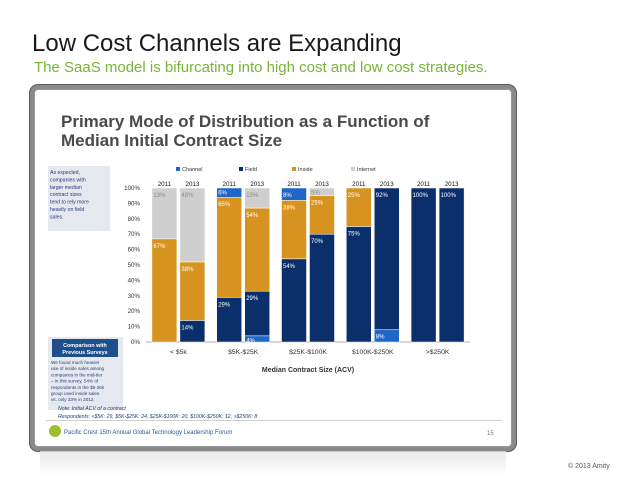  What do you see at coordinates (135, 342) in the screenshot?
I see `y-tick-label: 0%` at bounding box center [135, 342].